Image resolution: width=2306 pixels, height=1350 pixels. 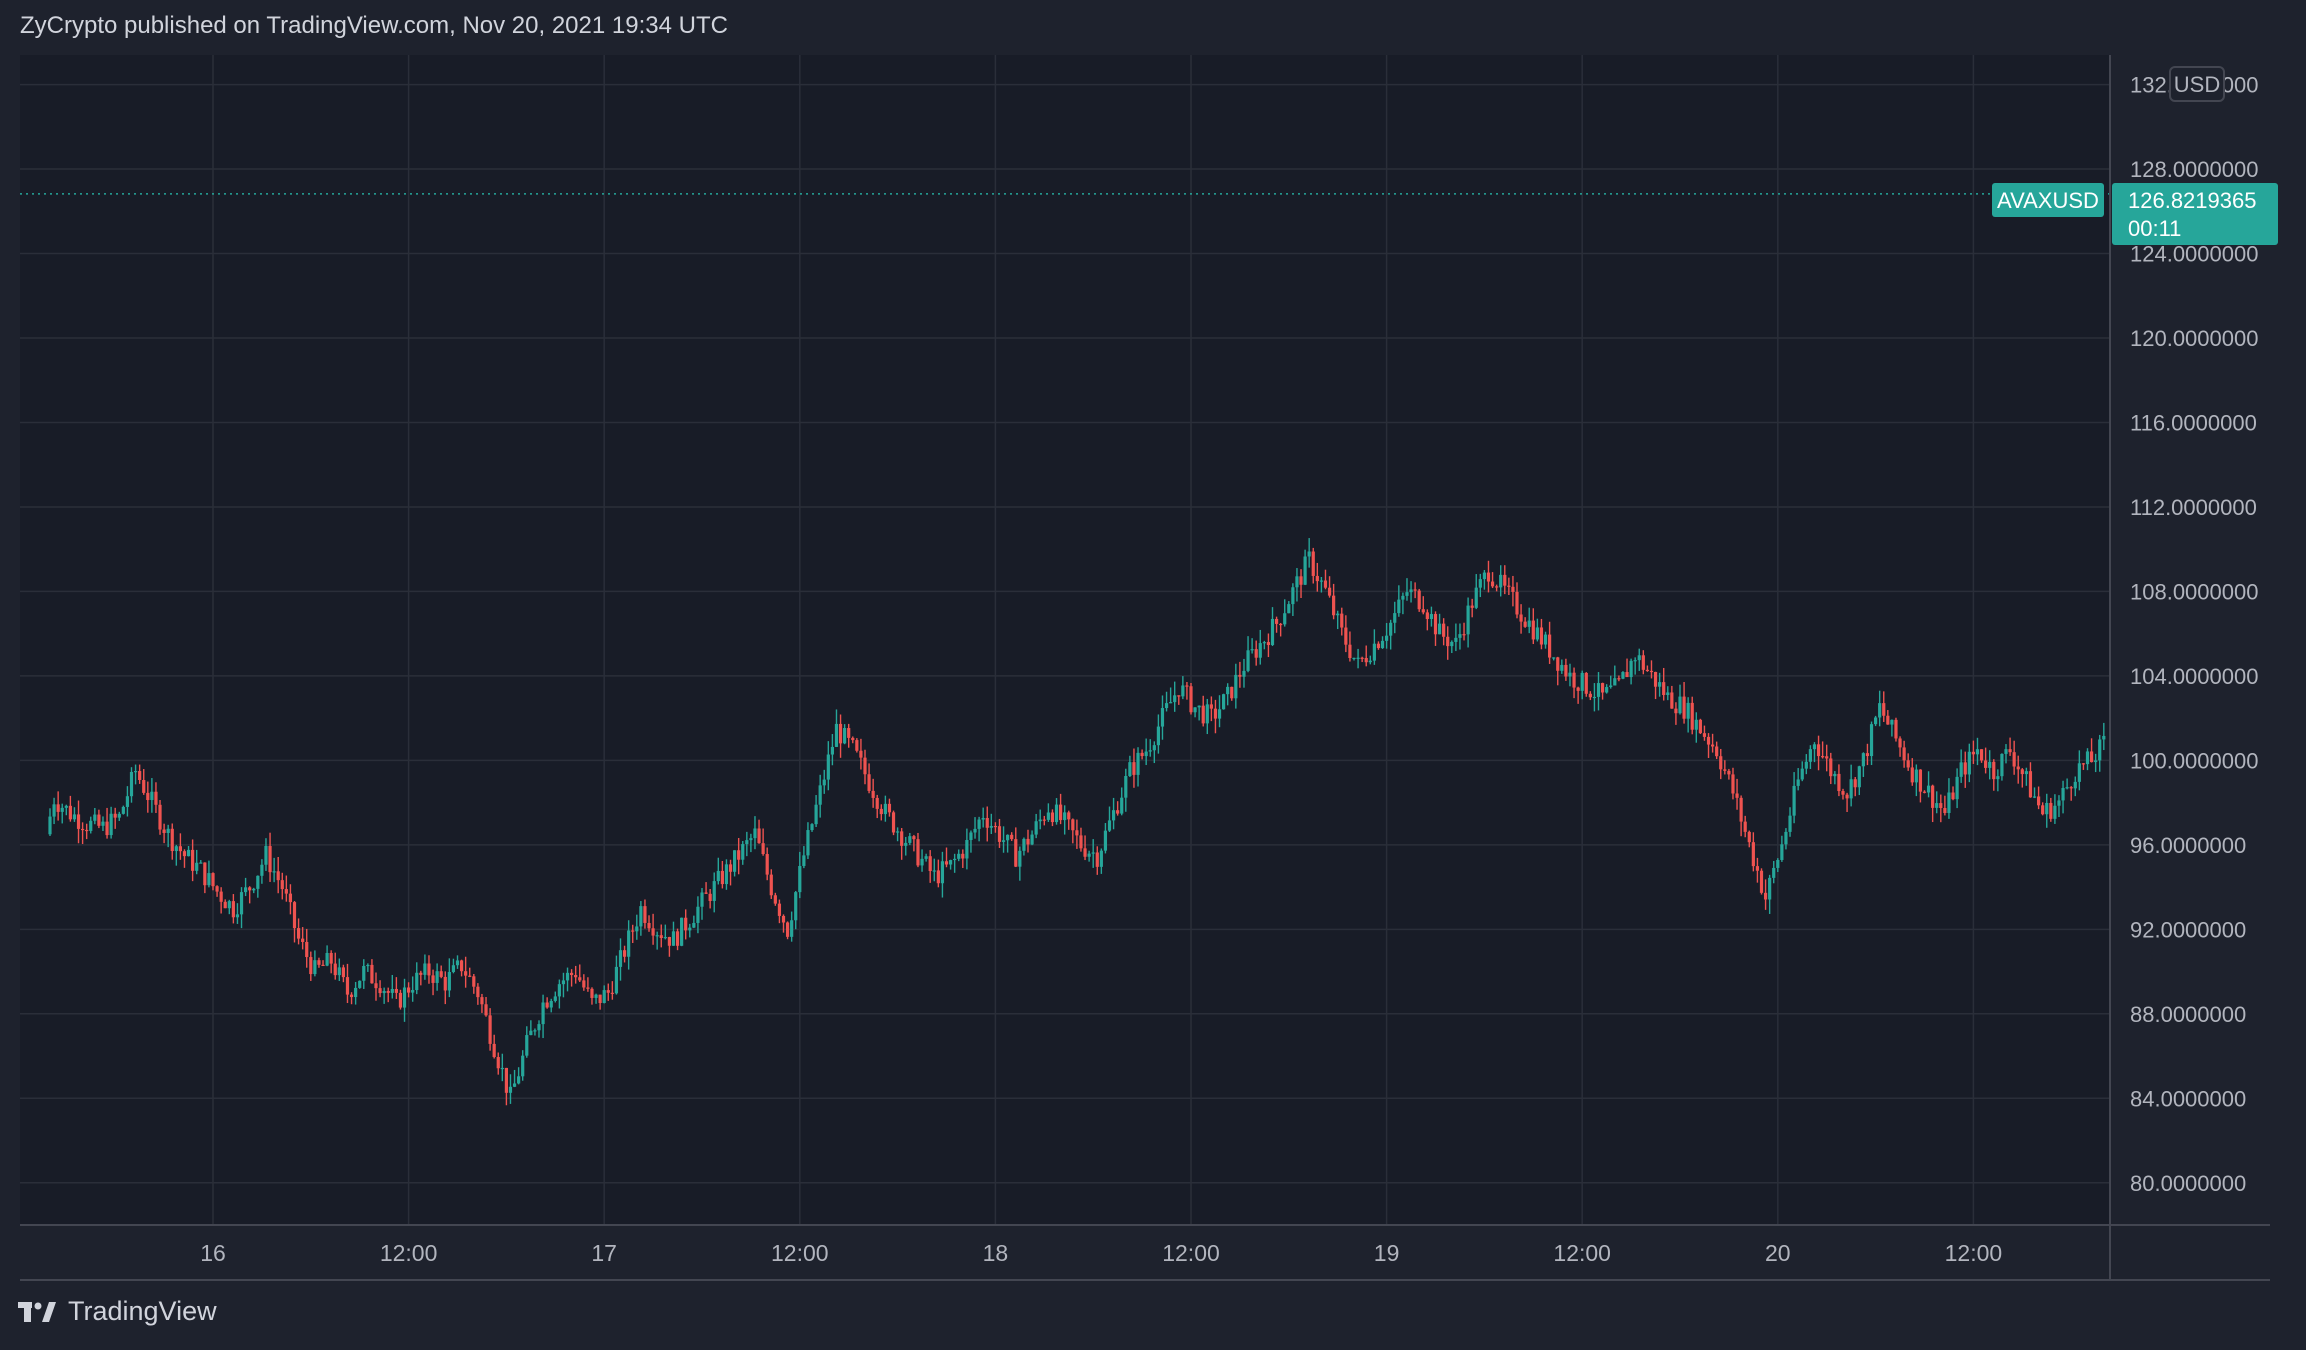 I want to click on currency-badge: USD, so click(x=2197, y=84).